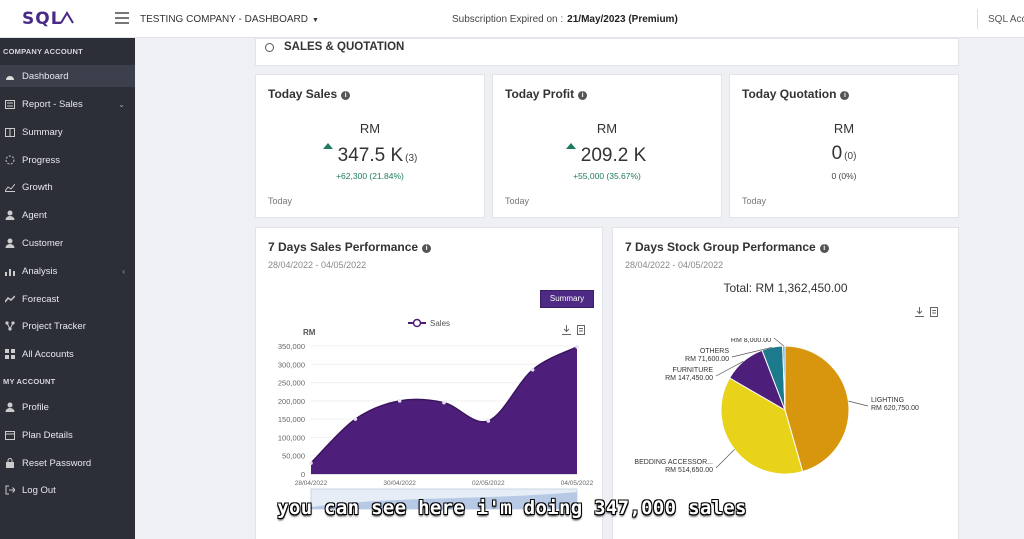 The width and height of the screenshot is (1024, 539). Describe the element at coordinates (67, 407) in the screenshot. I see `sidebar-item-profile: Profile` at that location.